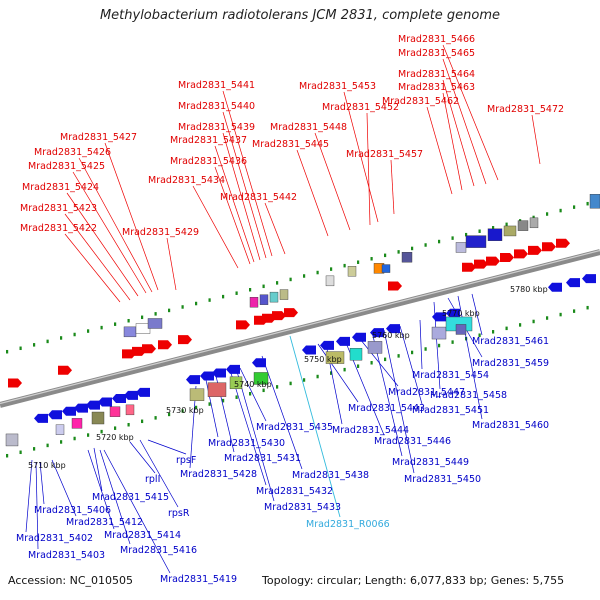  I want to click on scale-label: 5780 kbp, so click(529, 289).